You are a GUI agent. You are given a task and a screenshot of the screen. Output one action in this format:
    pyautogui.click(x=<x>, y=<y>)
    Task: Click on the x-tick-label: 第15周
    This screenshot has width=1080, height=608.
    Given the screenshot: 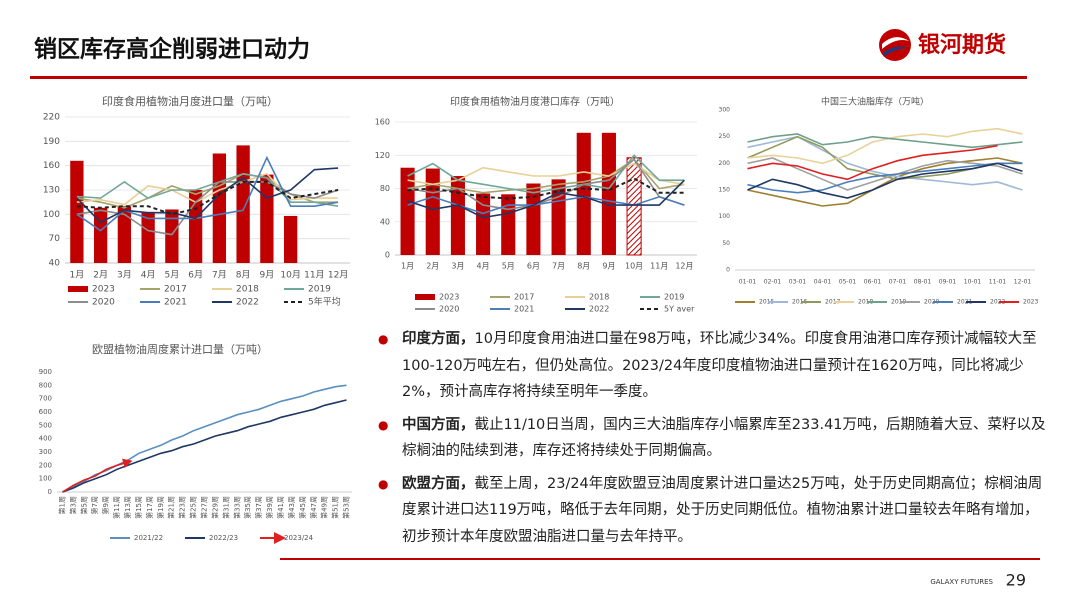 What is the action you would take?
    pyautogui.click(x=138, y=507)
    